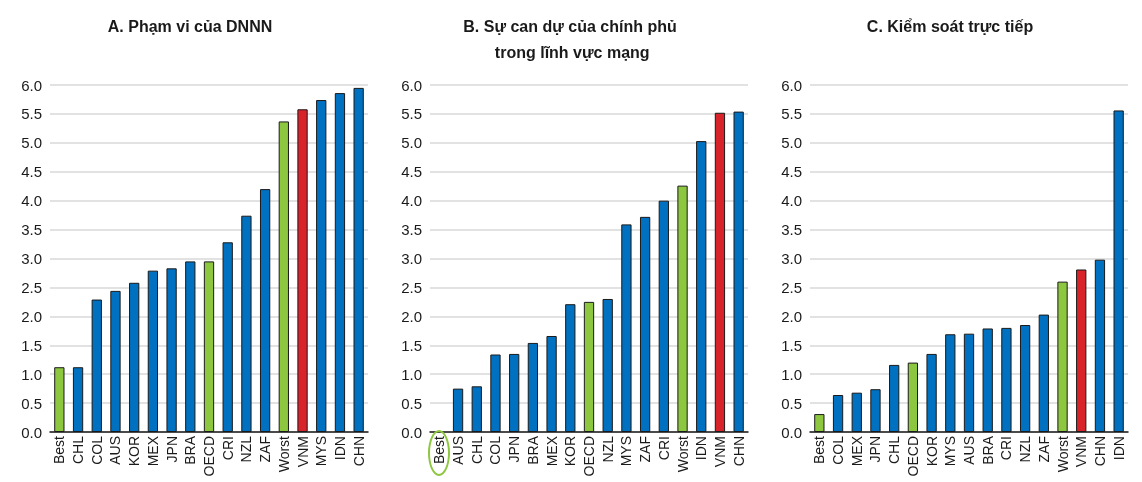 The height and width of the screenshot is (482, 1142). I want to click on chart-title: C. Kiểm soát trực tiếp, so click(950, 26).